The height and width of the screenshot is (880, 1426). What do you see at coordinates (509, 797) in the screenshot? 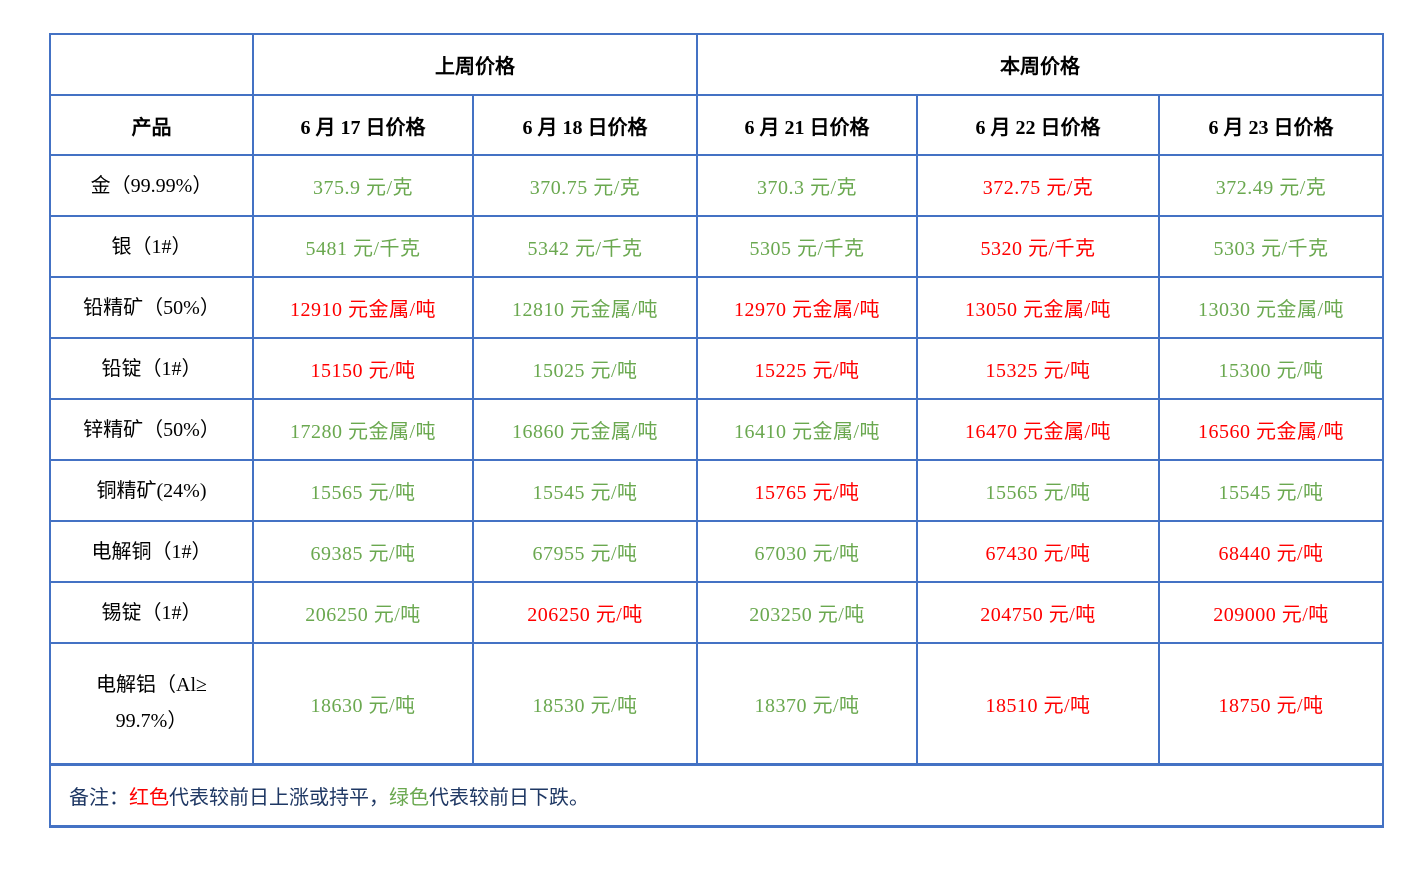
I see `note-green-desc: 代表较前日下跌。` at bounding box center [509, 797].